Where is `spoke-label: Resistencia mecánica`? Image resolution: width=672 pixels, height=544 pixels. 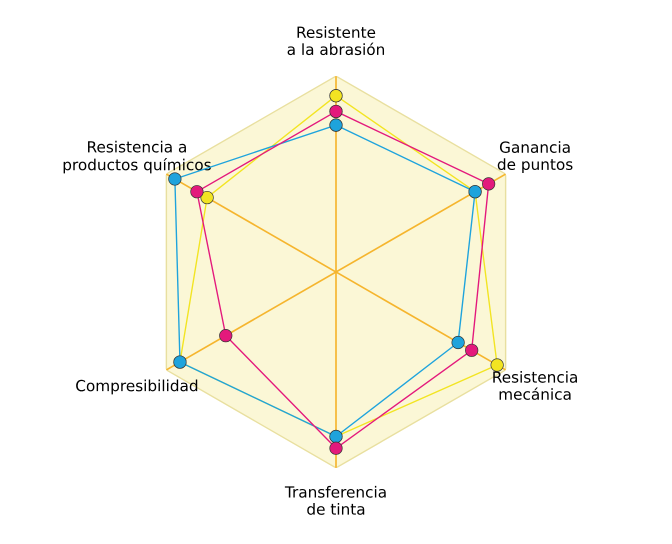
spoke-label: Resistencia mecánica is located at coordinates (535, 385).